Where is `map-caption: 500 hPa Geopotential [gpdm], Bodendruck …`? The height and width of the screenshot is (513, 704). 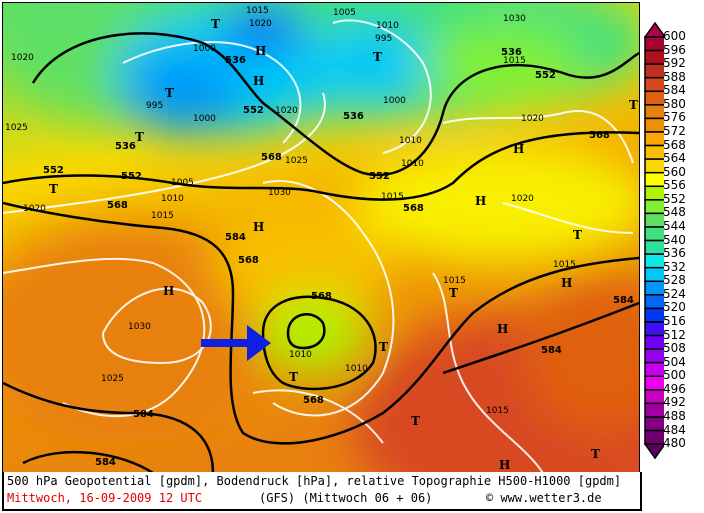
map-caption: 500 hPa Geopotential [gpdm], Bodendruck … is located at coordinates (322, 491).